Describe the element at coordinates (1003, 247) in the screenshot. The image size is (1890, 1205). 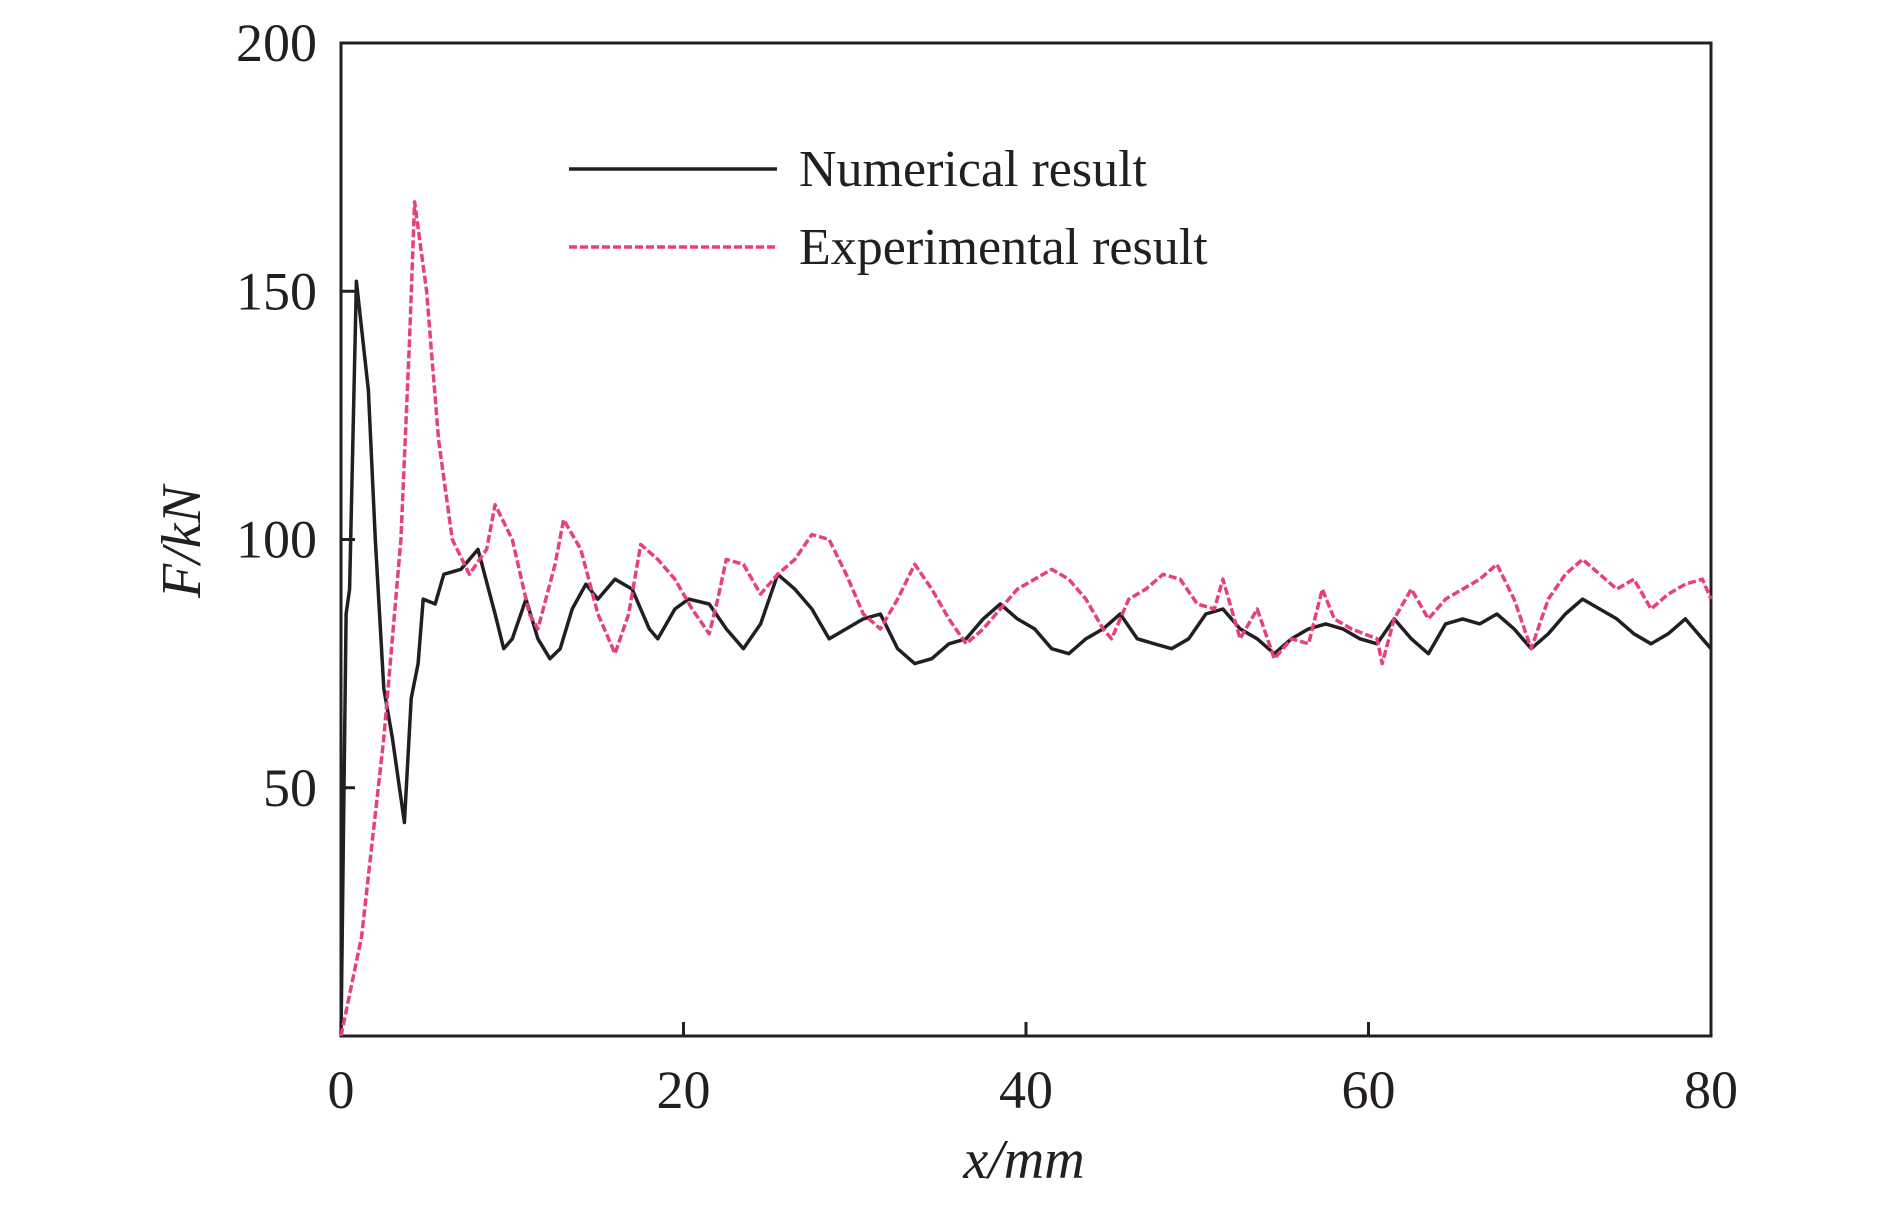
I see `legend-label: Experimental result` at that location.